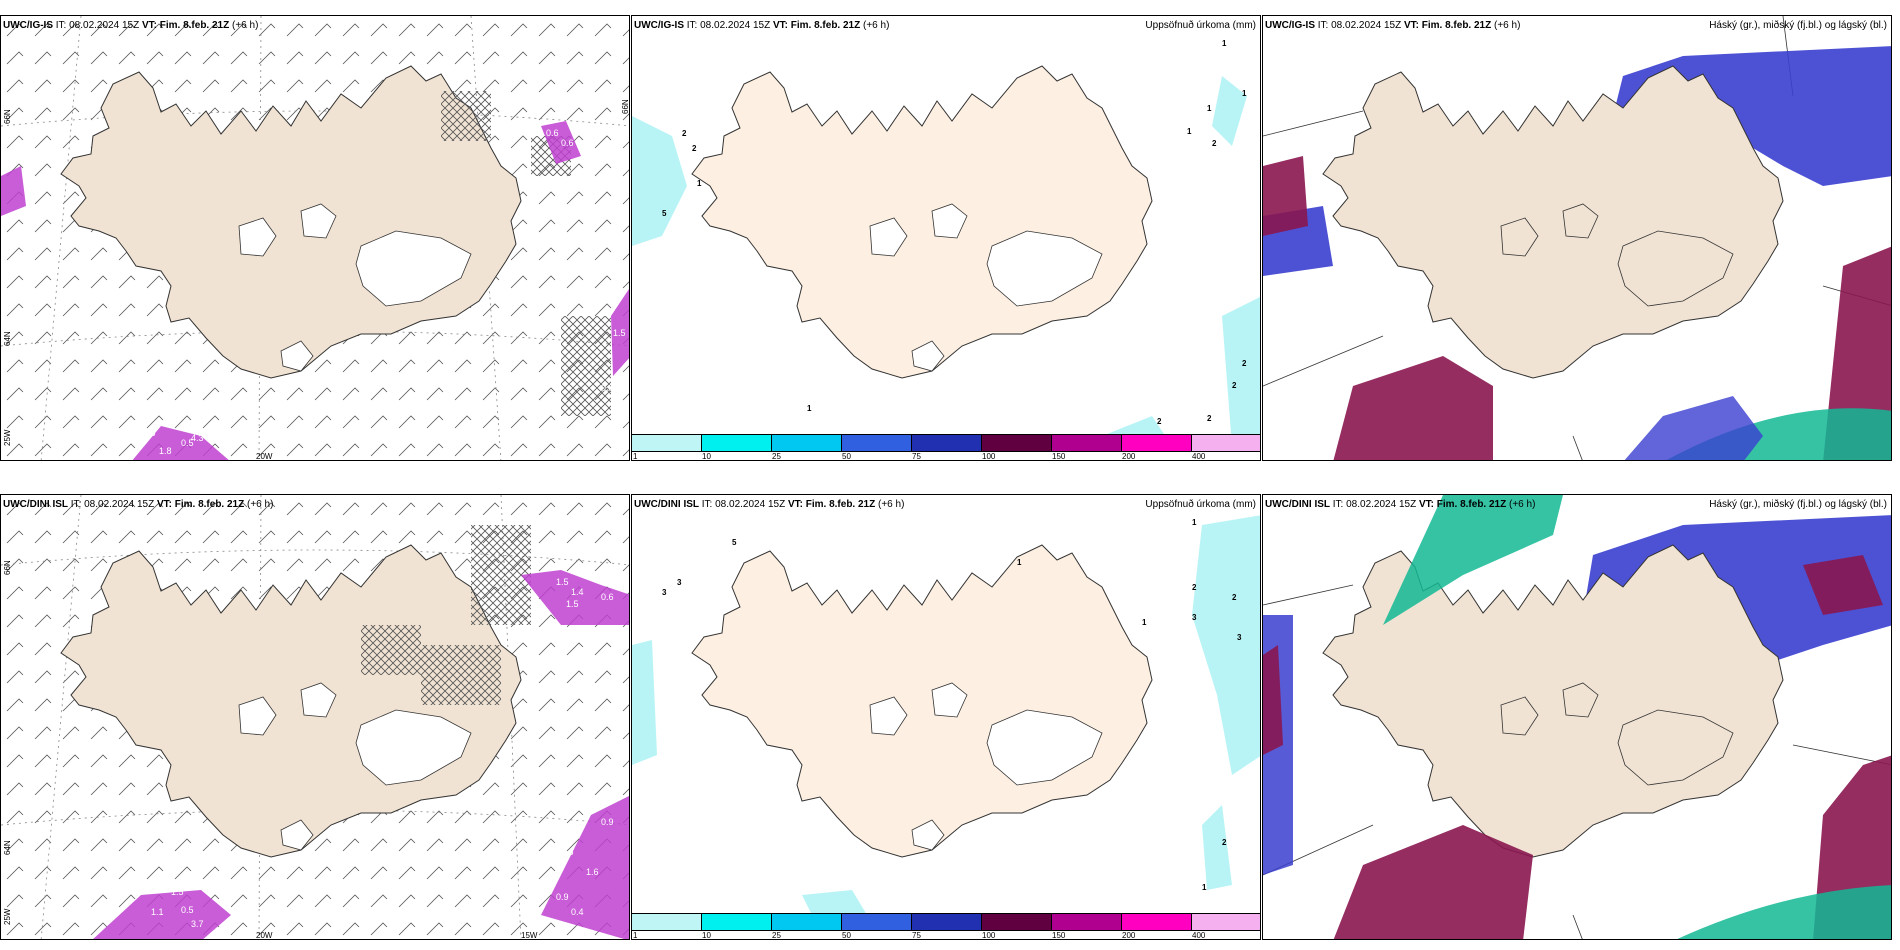  Describe the element at coordinates (592, 872) in the screenshot. I see `wind-value: 1.6` at that location.